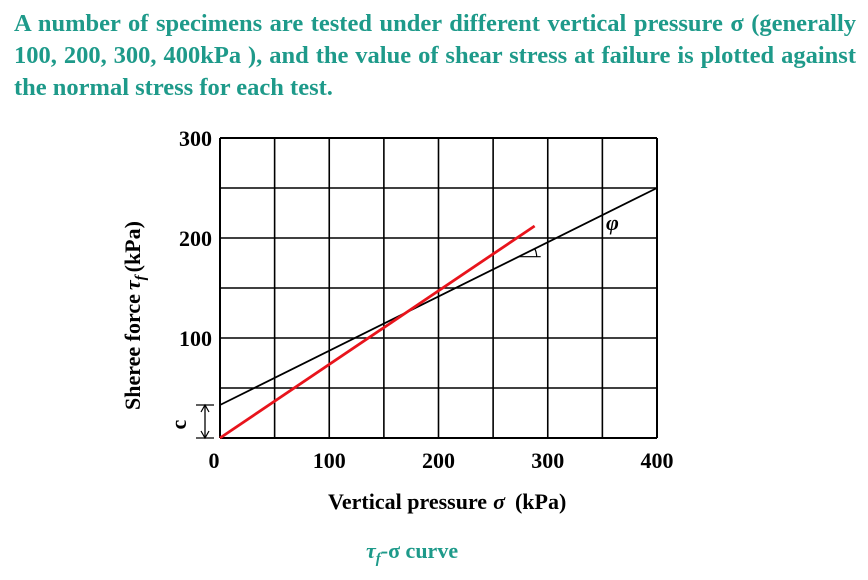 The width and height of the screenshot is (868, 580). Describe the element at coordinates (195, 238) in the screenshot. I see `y-tick-label: 200` at that location.